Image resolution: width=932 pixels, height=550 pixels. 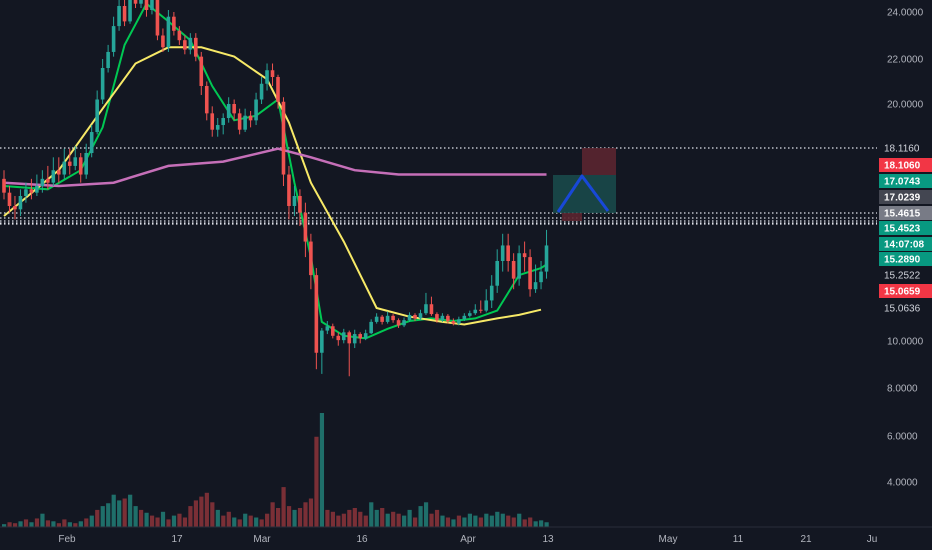 What do you see at coordinates (902, 198) in the screenshot?
I see `price-tag-label: 17.0239` at bounding box center [902, 198].